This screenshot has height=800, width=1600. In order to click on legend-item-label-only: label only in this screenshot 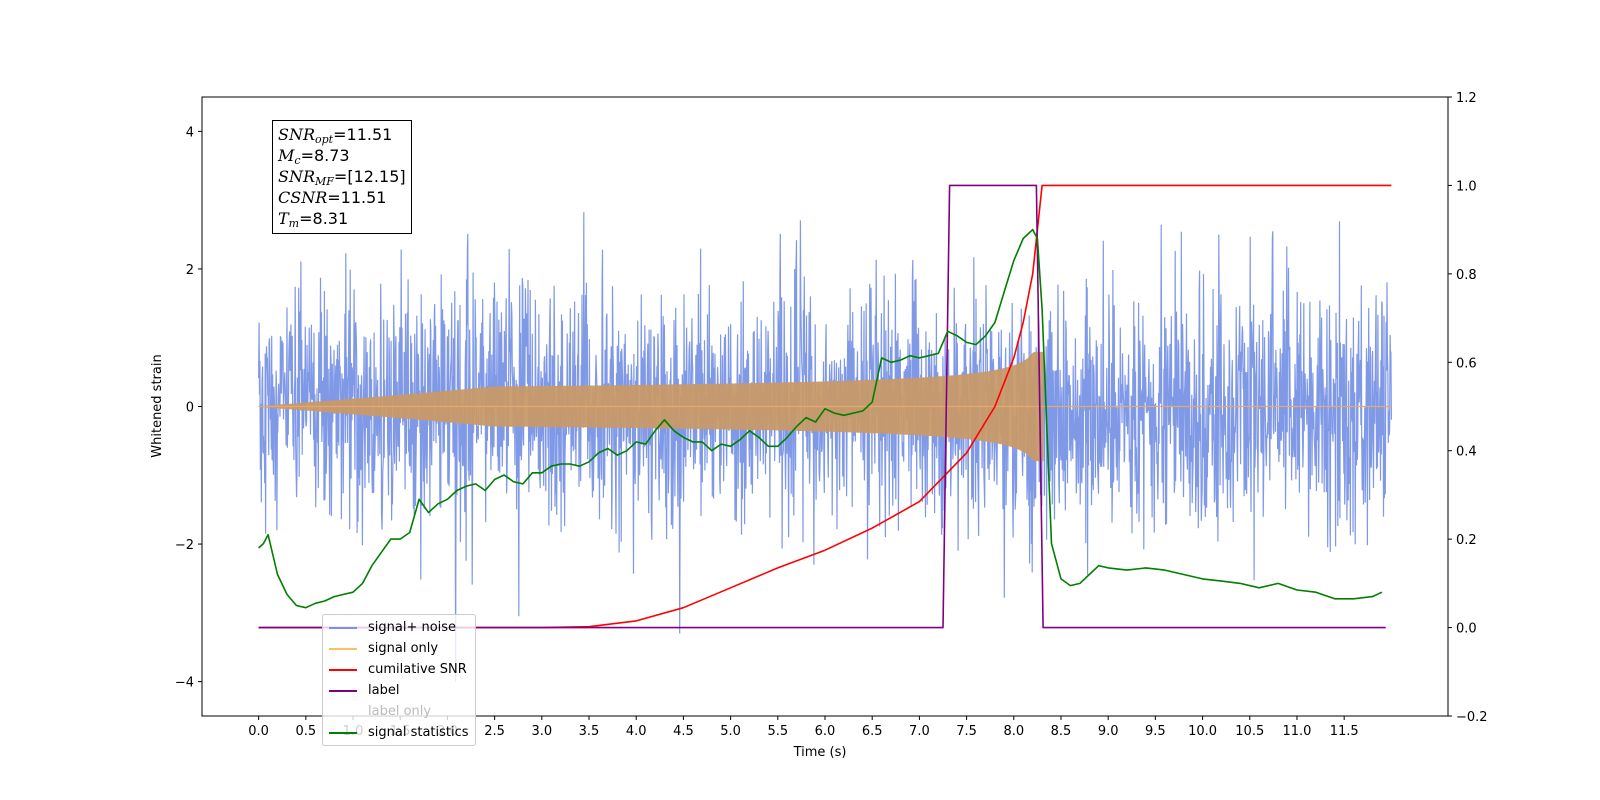, I will do `click(399, 711)`.